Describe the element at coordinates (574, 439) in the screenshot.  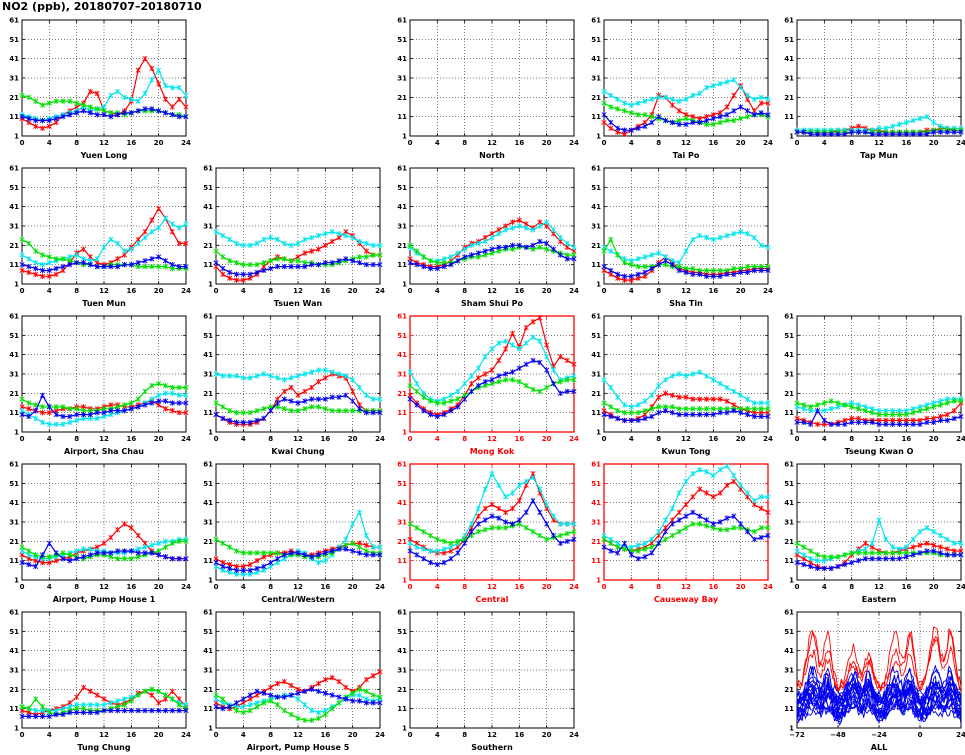
I see `x-tick-label: 24` at that location.